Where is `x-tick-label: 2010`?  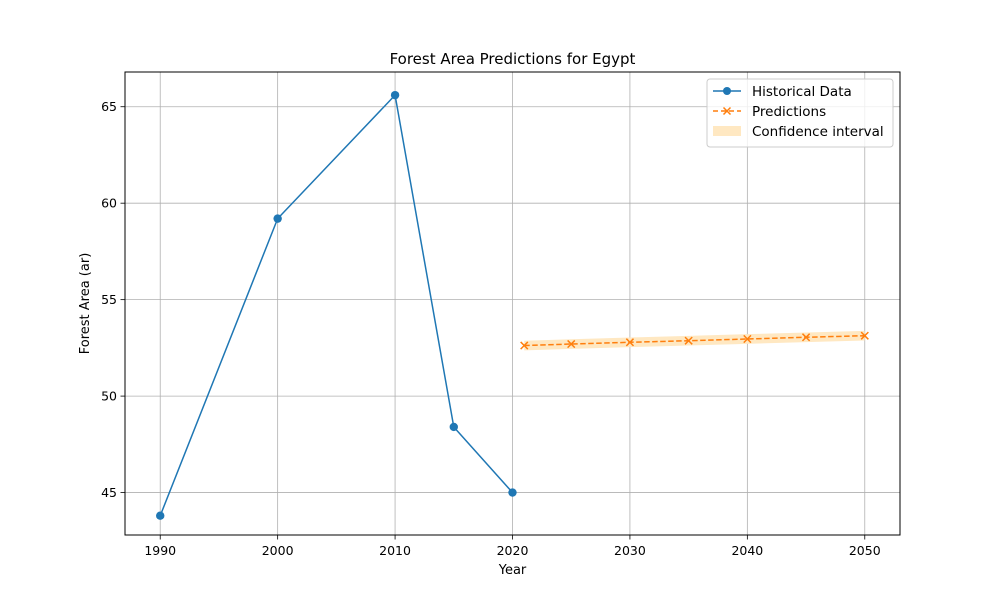
x-tick-label: 2010 is located at coordinates (395, 550).